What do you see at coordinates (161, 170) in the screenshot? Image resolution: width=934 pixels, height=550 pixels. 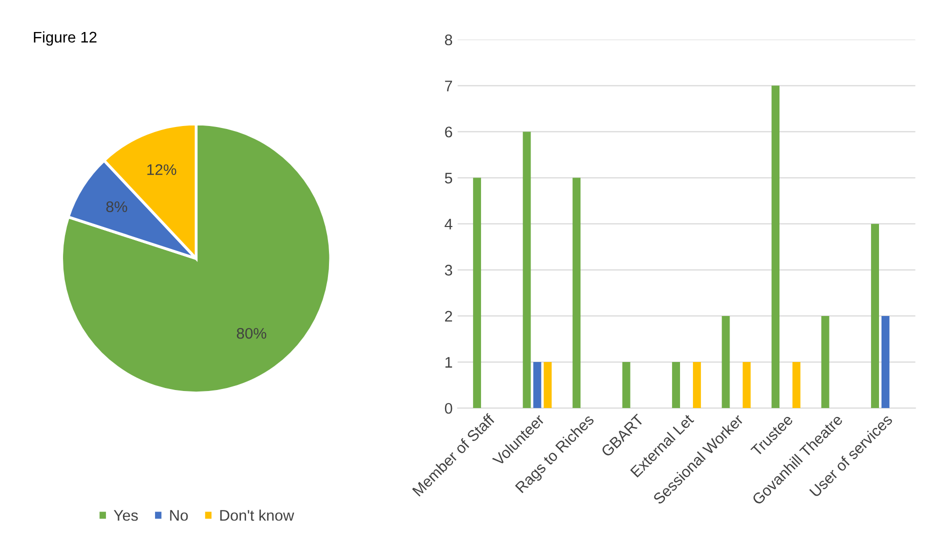 I see `data-label: 12%` at bounding box center [161, 170].